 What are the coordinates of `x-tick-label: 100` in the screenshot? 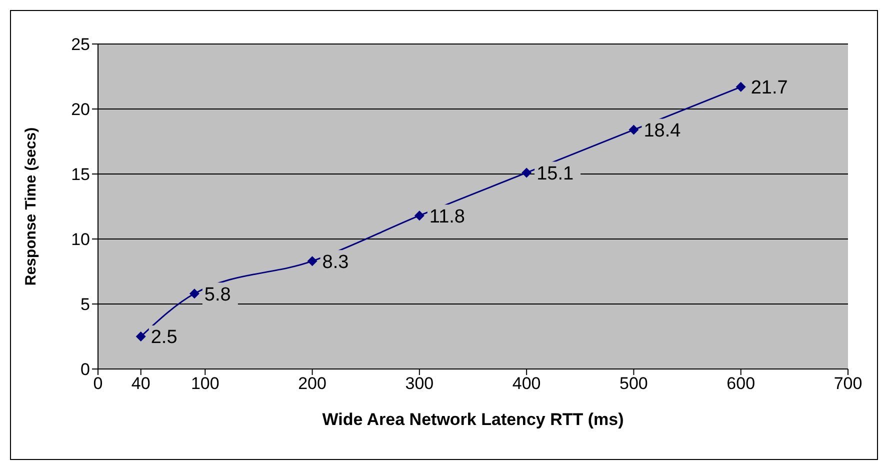 It's located at (205, 384).